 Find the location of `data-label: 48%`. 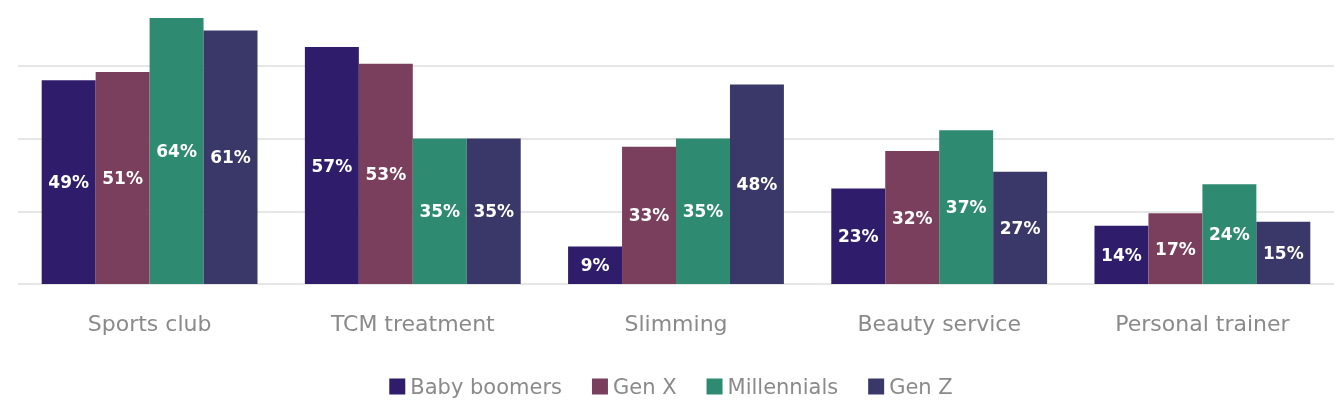

data-label: 48% is located at coordinates (757, 184).